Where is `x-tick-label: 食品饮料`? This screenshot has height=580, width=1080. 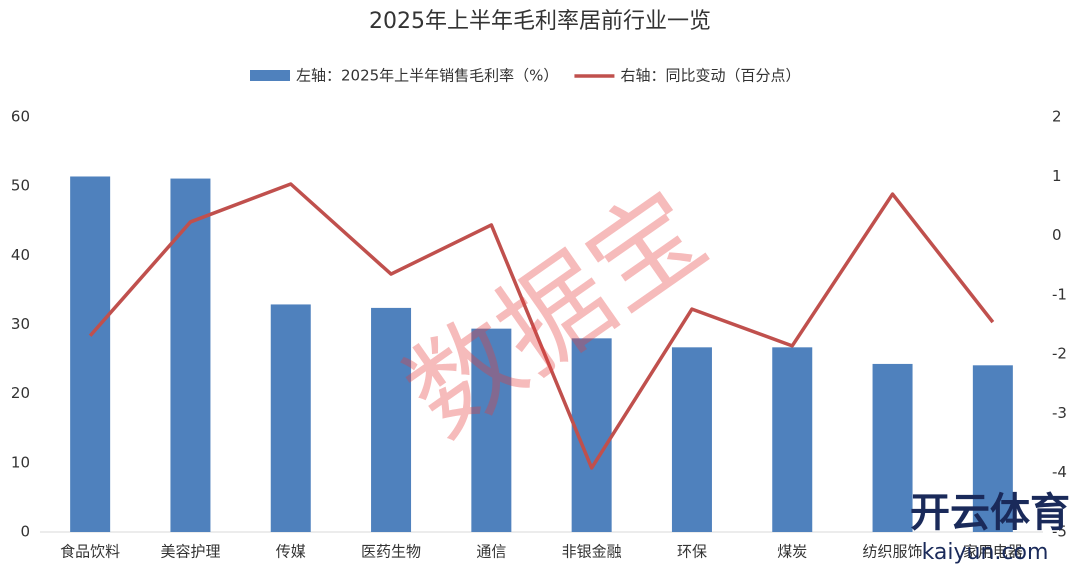
x-tick-label: 食品饮料 is located at coordinates (90, 552).